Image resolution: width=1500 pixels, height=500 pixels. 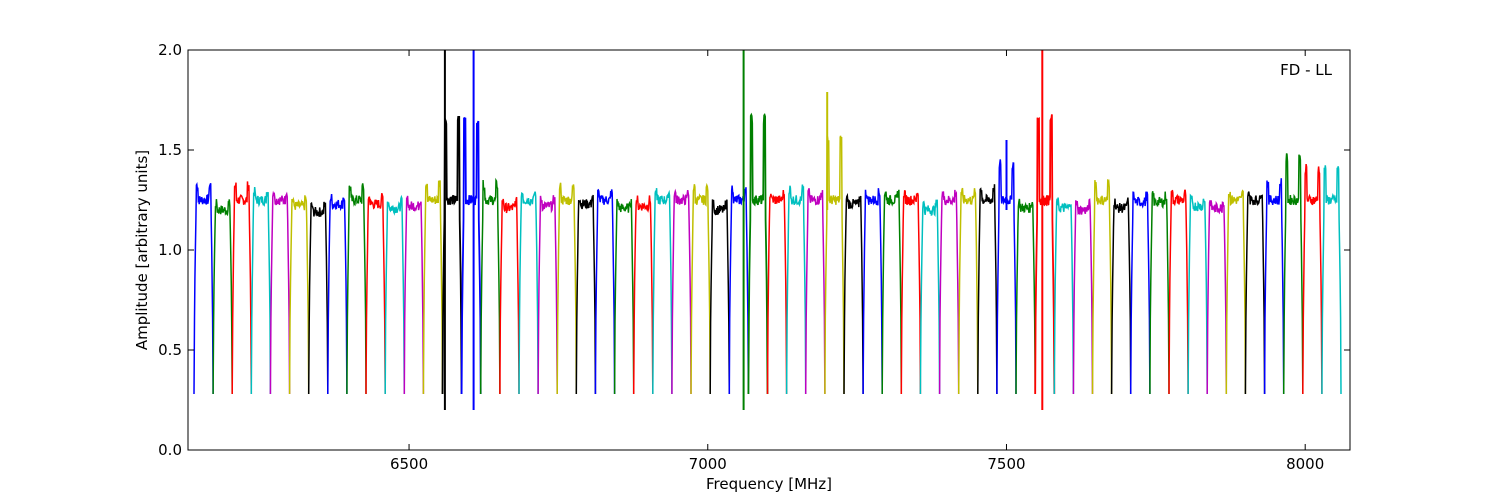 What do you see at coordinates (1006, 464) in the screenshot?
I see `x-tick-label: 7500` at bounding box center [1006, 464].